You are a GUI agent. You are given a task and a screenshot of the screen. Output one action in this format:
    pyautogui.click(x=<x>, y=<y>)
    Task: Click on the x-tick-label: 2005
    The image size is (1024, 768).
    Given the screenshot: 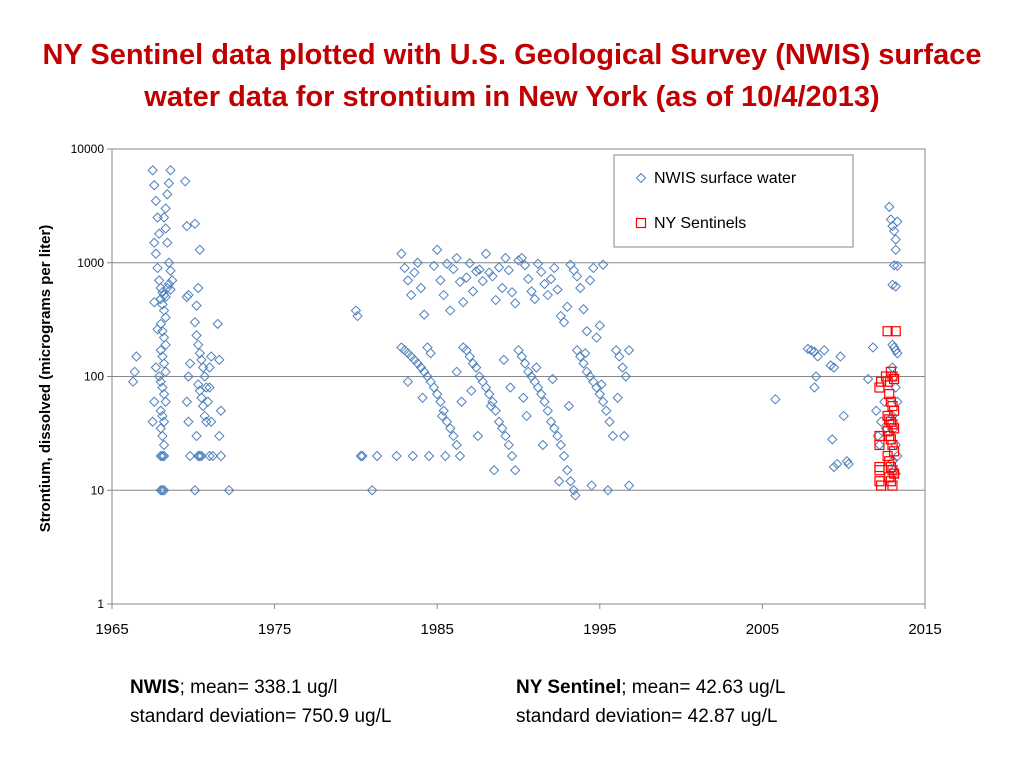 What is the action you would take?
    pyautogui.click(x=762, y=629)
    